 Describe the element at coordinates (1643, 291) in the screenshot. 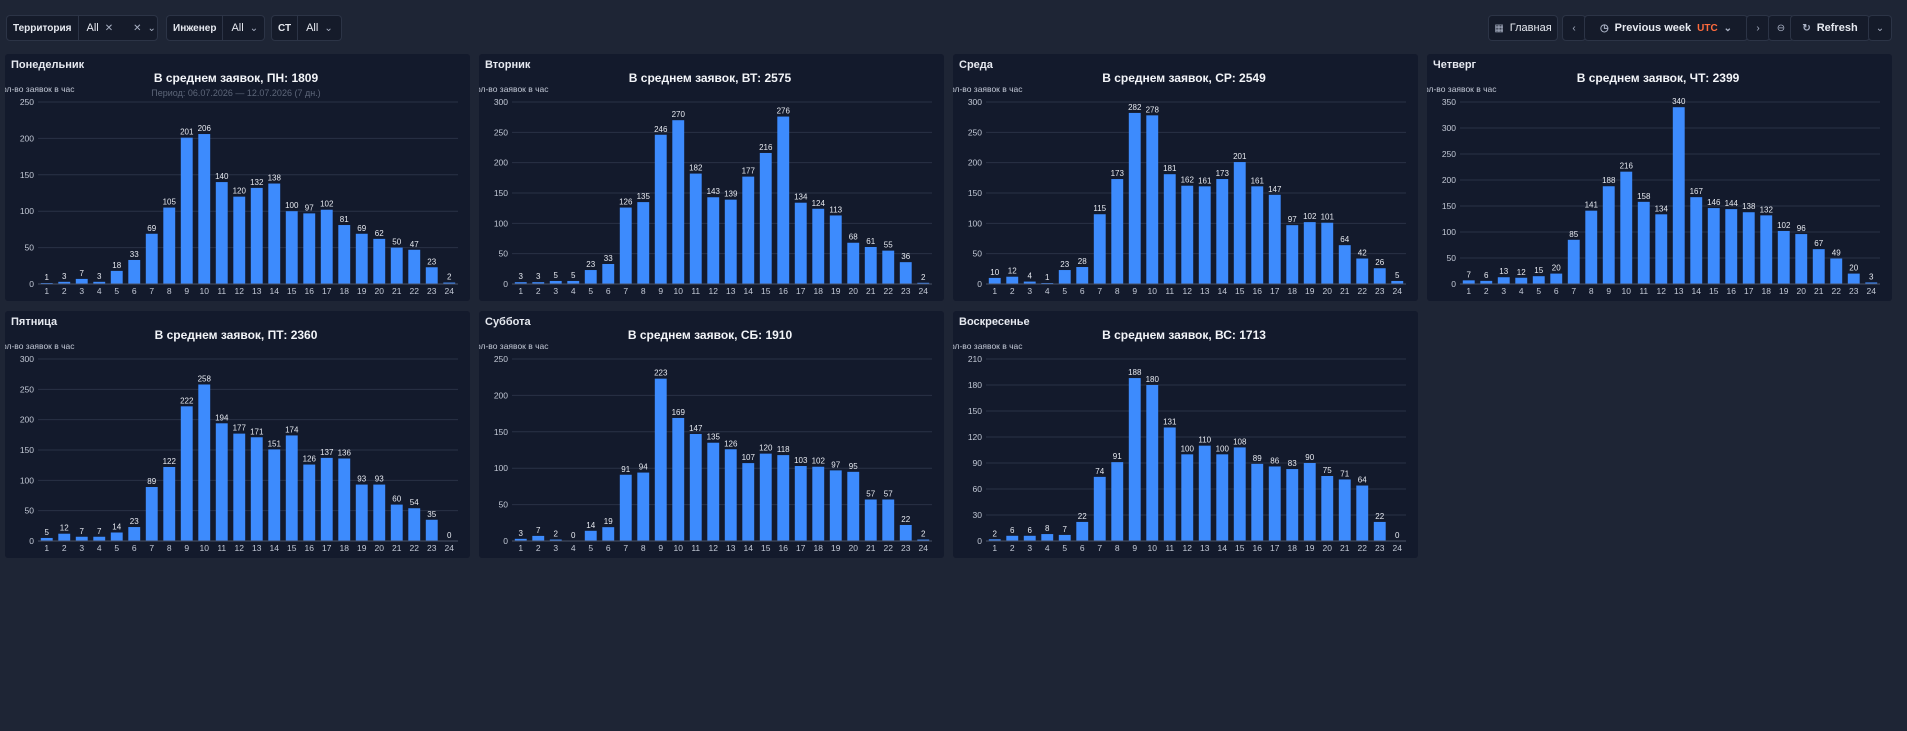

I see `x-tick-label: 11` at that location.